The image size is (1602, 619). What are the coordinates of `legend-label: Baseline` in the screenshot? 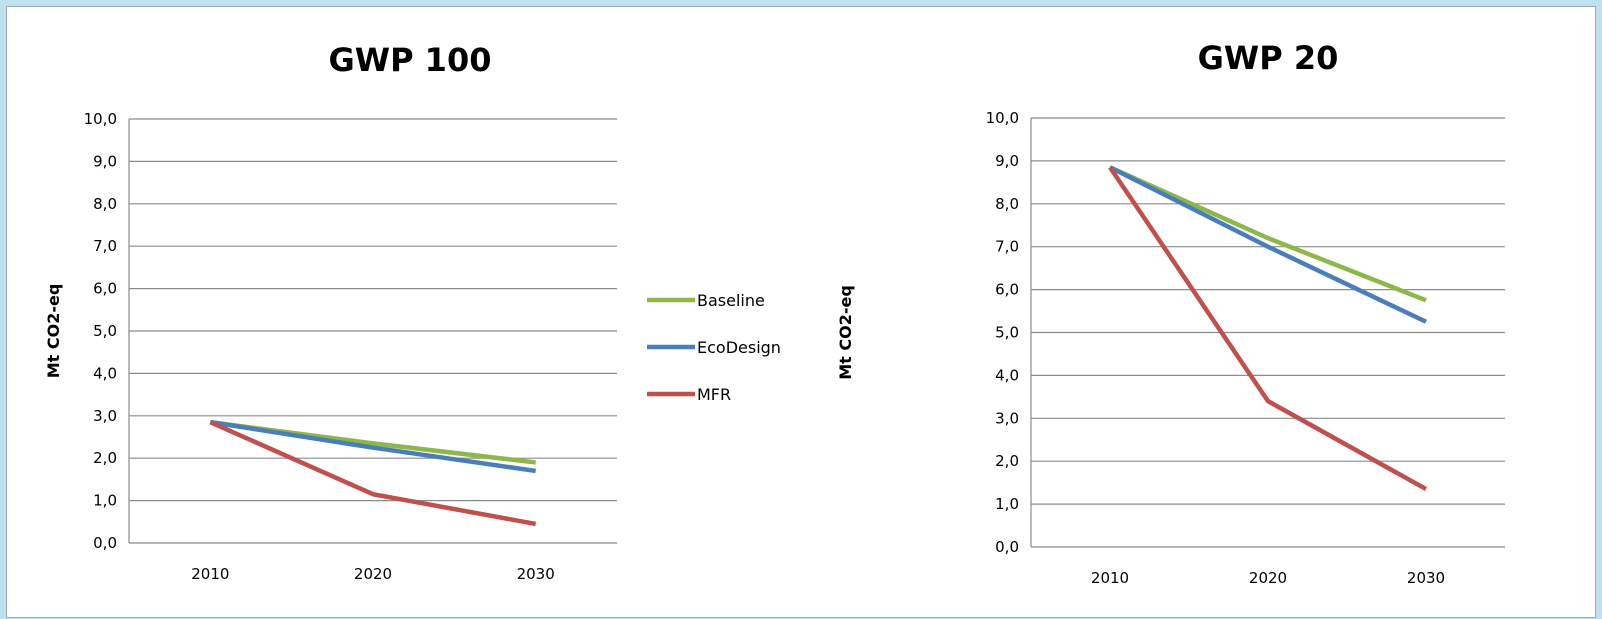 It's located at (731, 300).